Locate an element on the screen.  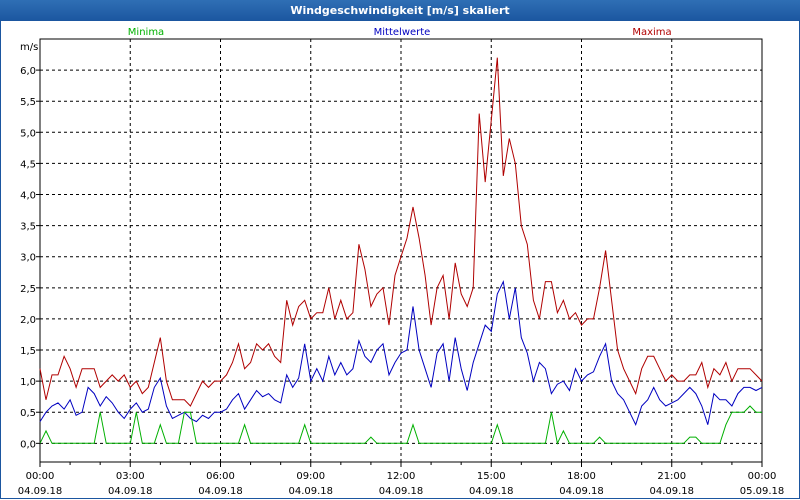
window-title: Windgeschwindigkeit [m/s] skaliert is located at coordinates (400, 10).